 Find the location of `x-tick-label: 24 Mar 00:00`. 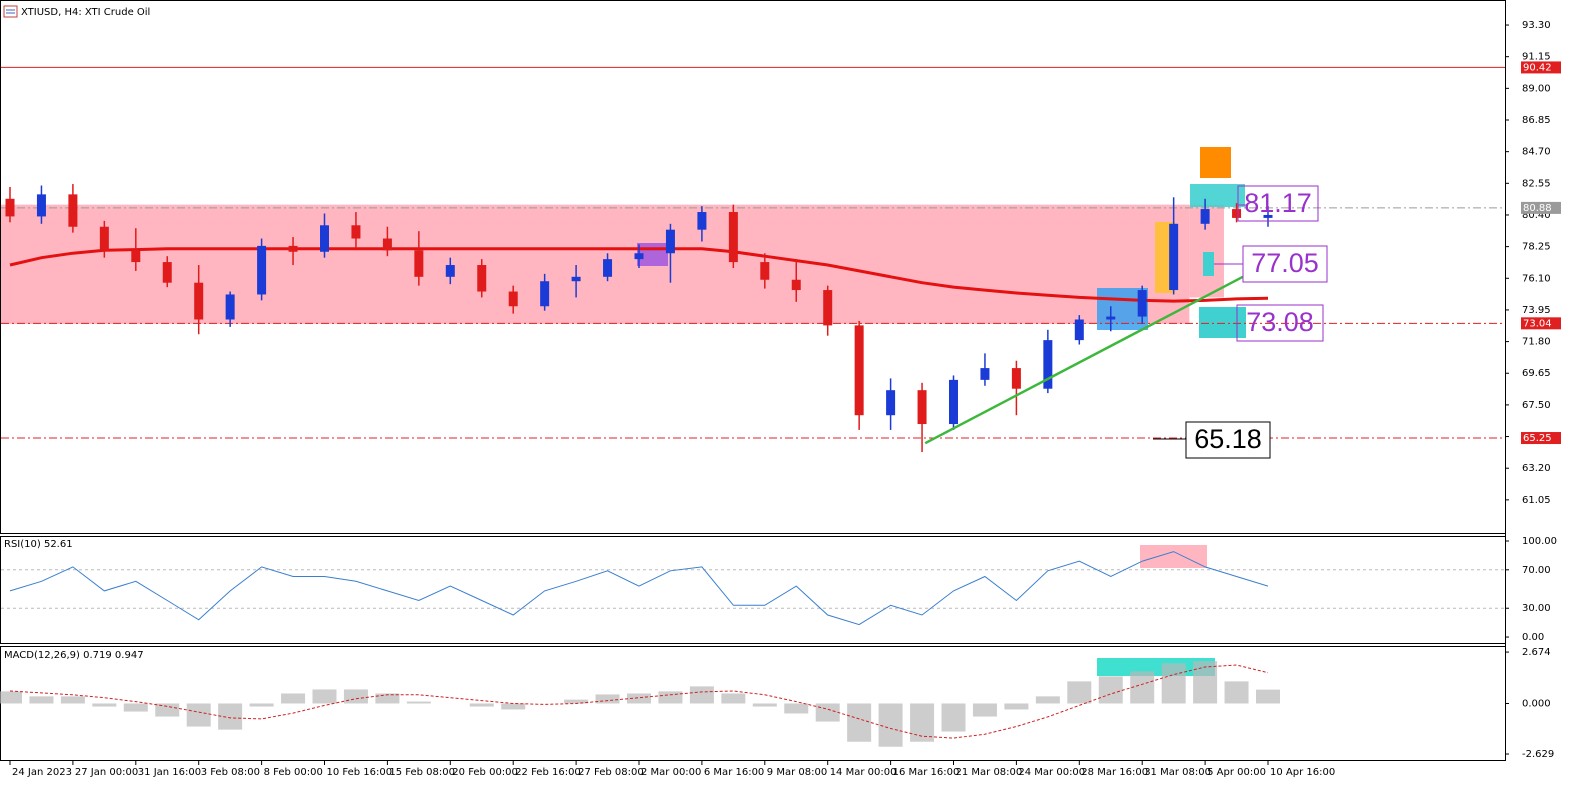

x-tick-label: 24 Mar 00:00 is located at coordinates (1051, 772).